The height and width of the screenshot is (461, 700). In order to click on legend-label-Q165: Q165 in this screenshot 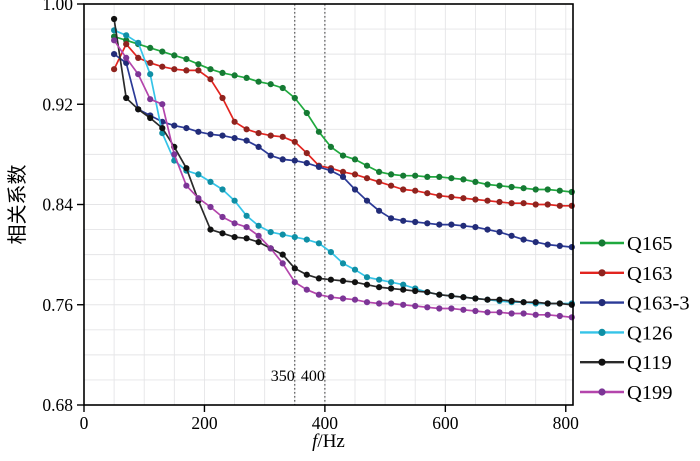, I will do `click(650, 244)`.